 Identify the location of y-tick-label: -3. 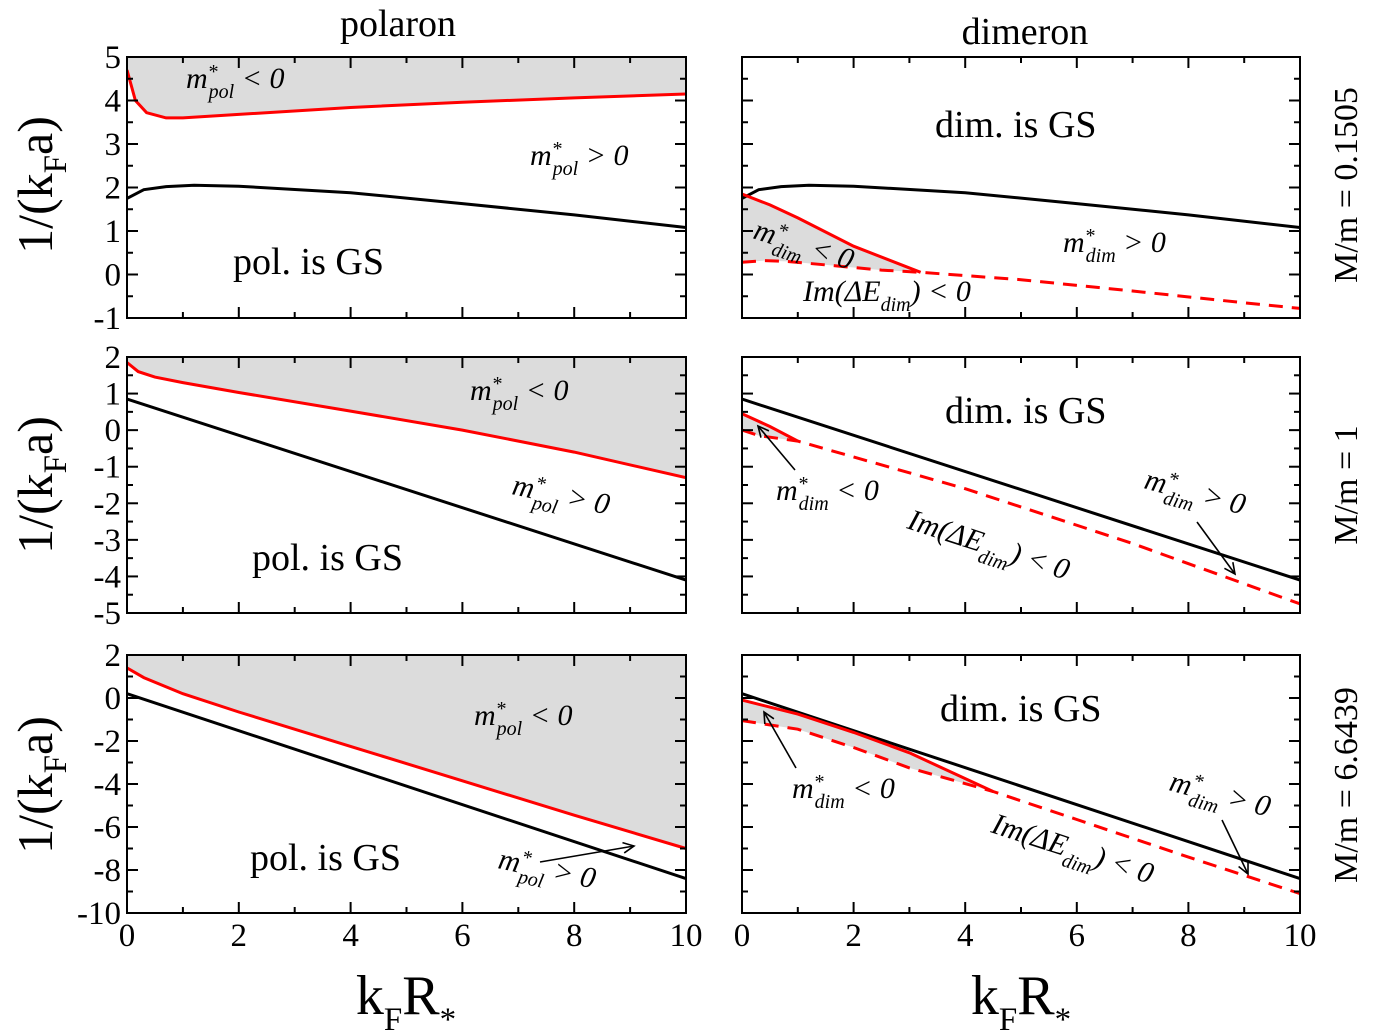
(108, 541).